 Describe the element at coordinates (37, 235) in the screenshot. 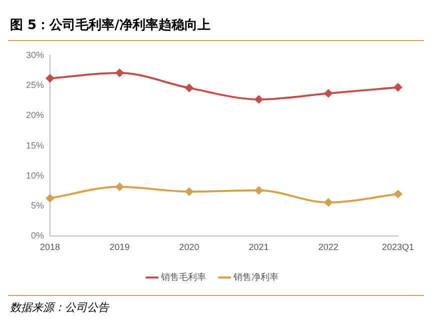

I see `y-tick-label: 0%` at that location.